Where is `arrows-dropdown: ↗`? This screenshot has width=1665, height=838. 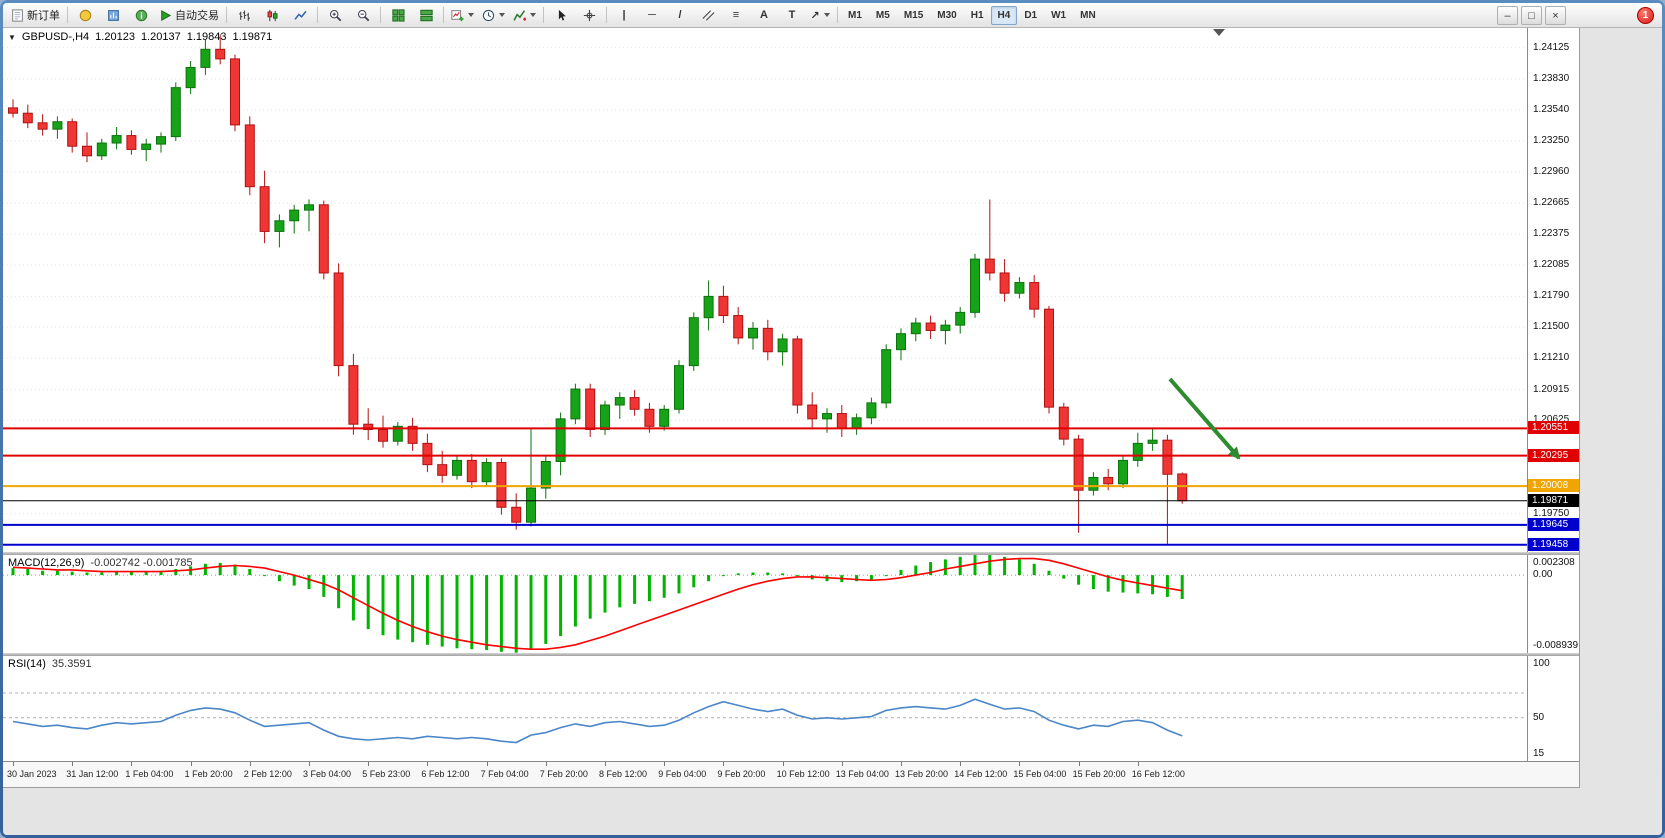 arrows-dropdown: ↗ is located at coordinates (820, 15).